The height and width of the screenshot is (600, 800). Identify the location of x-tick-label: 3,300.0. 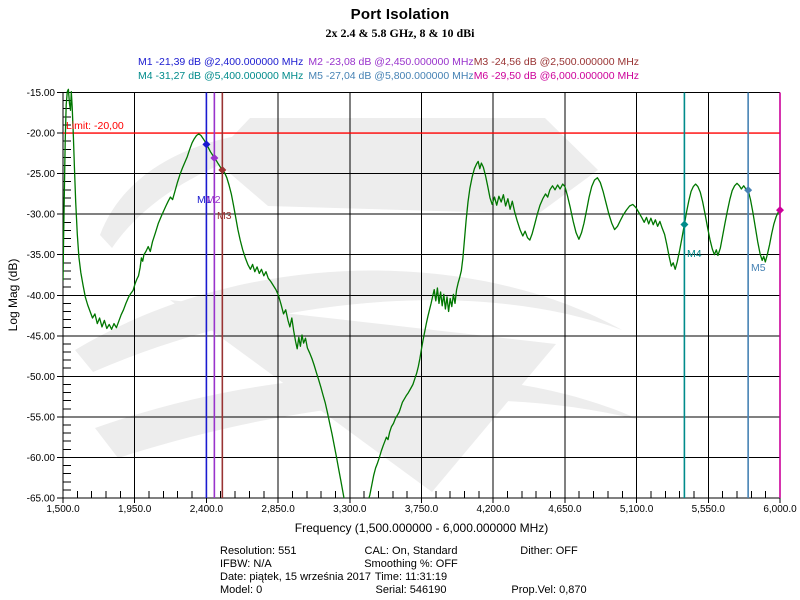
(350, 509).